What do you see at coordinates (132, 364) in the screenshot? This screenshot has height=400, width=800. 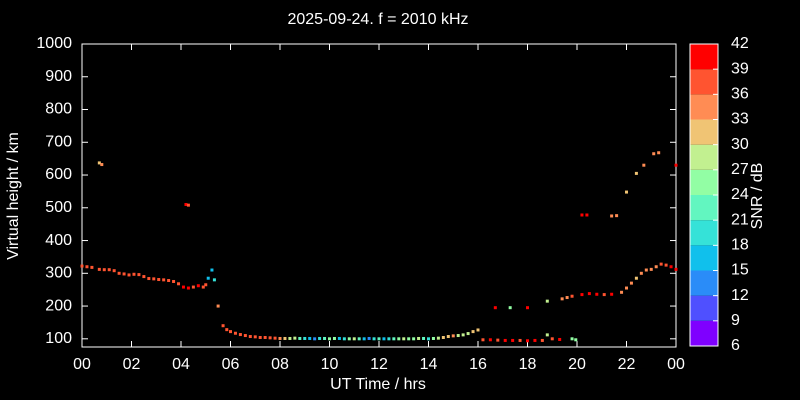 I see `x-tick-label: 02` at bounding box center [132, 364].